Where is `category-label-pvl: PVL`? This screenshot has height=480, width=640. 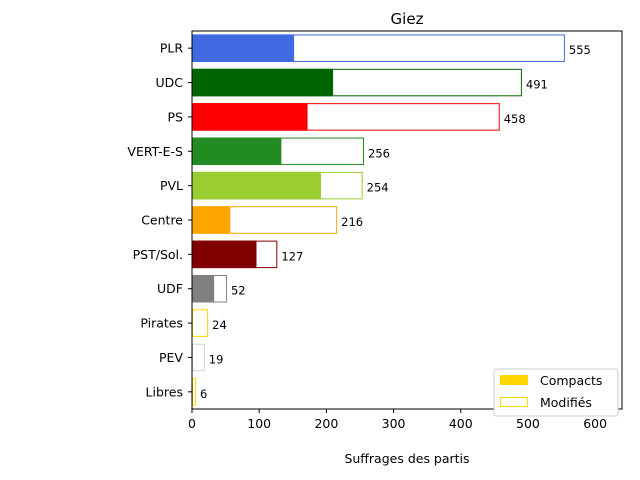
category-label-pvl: PVL is located at coordinates (171, 185).